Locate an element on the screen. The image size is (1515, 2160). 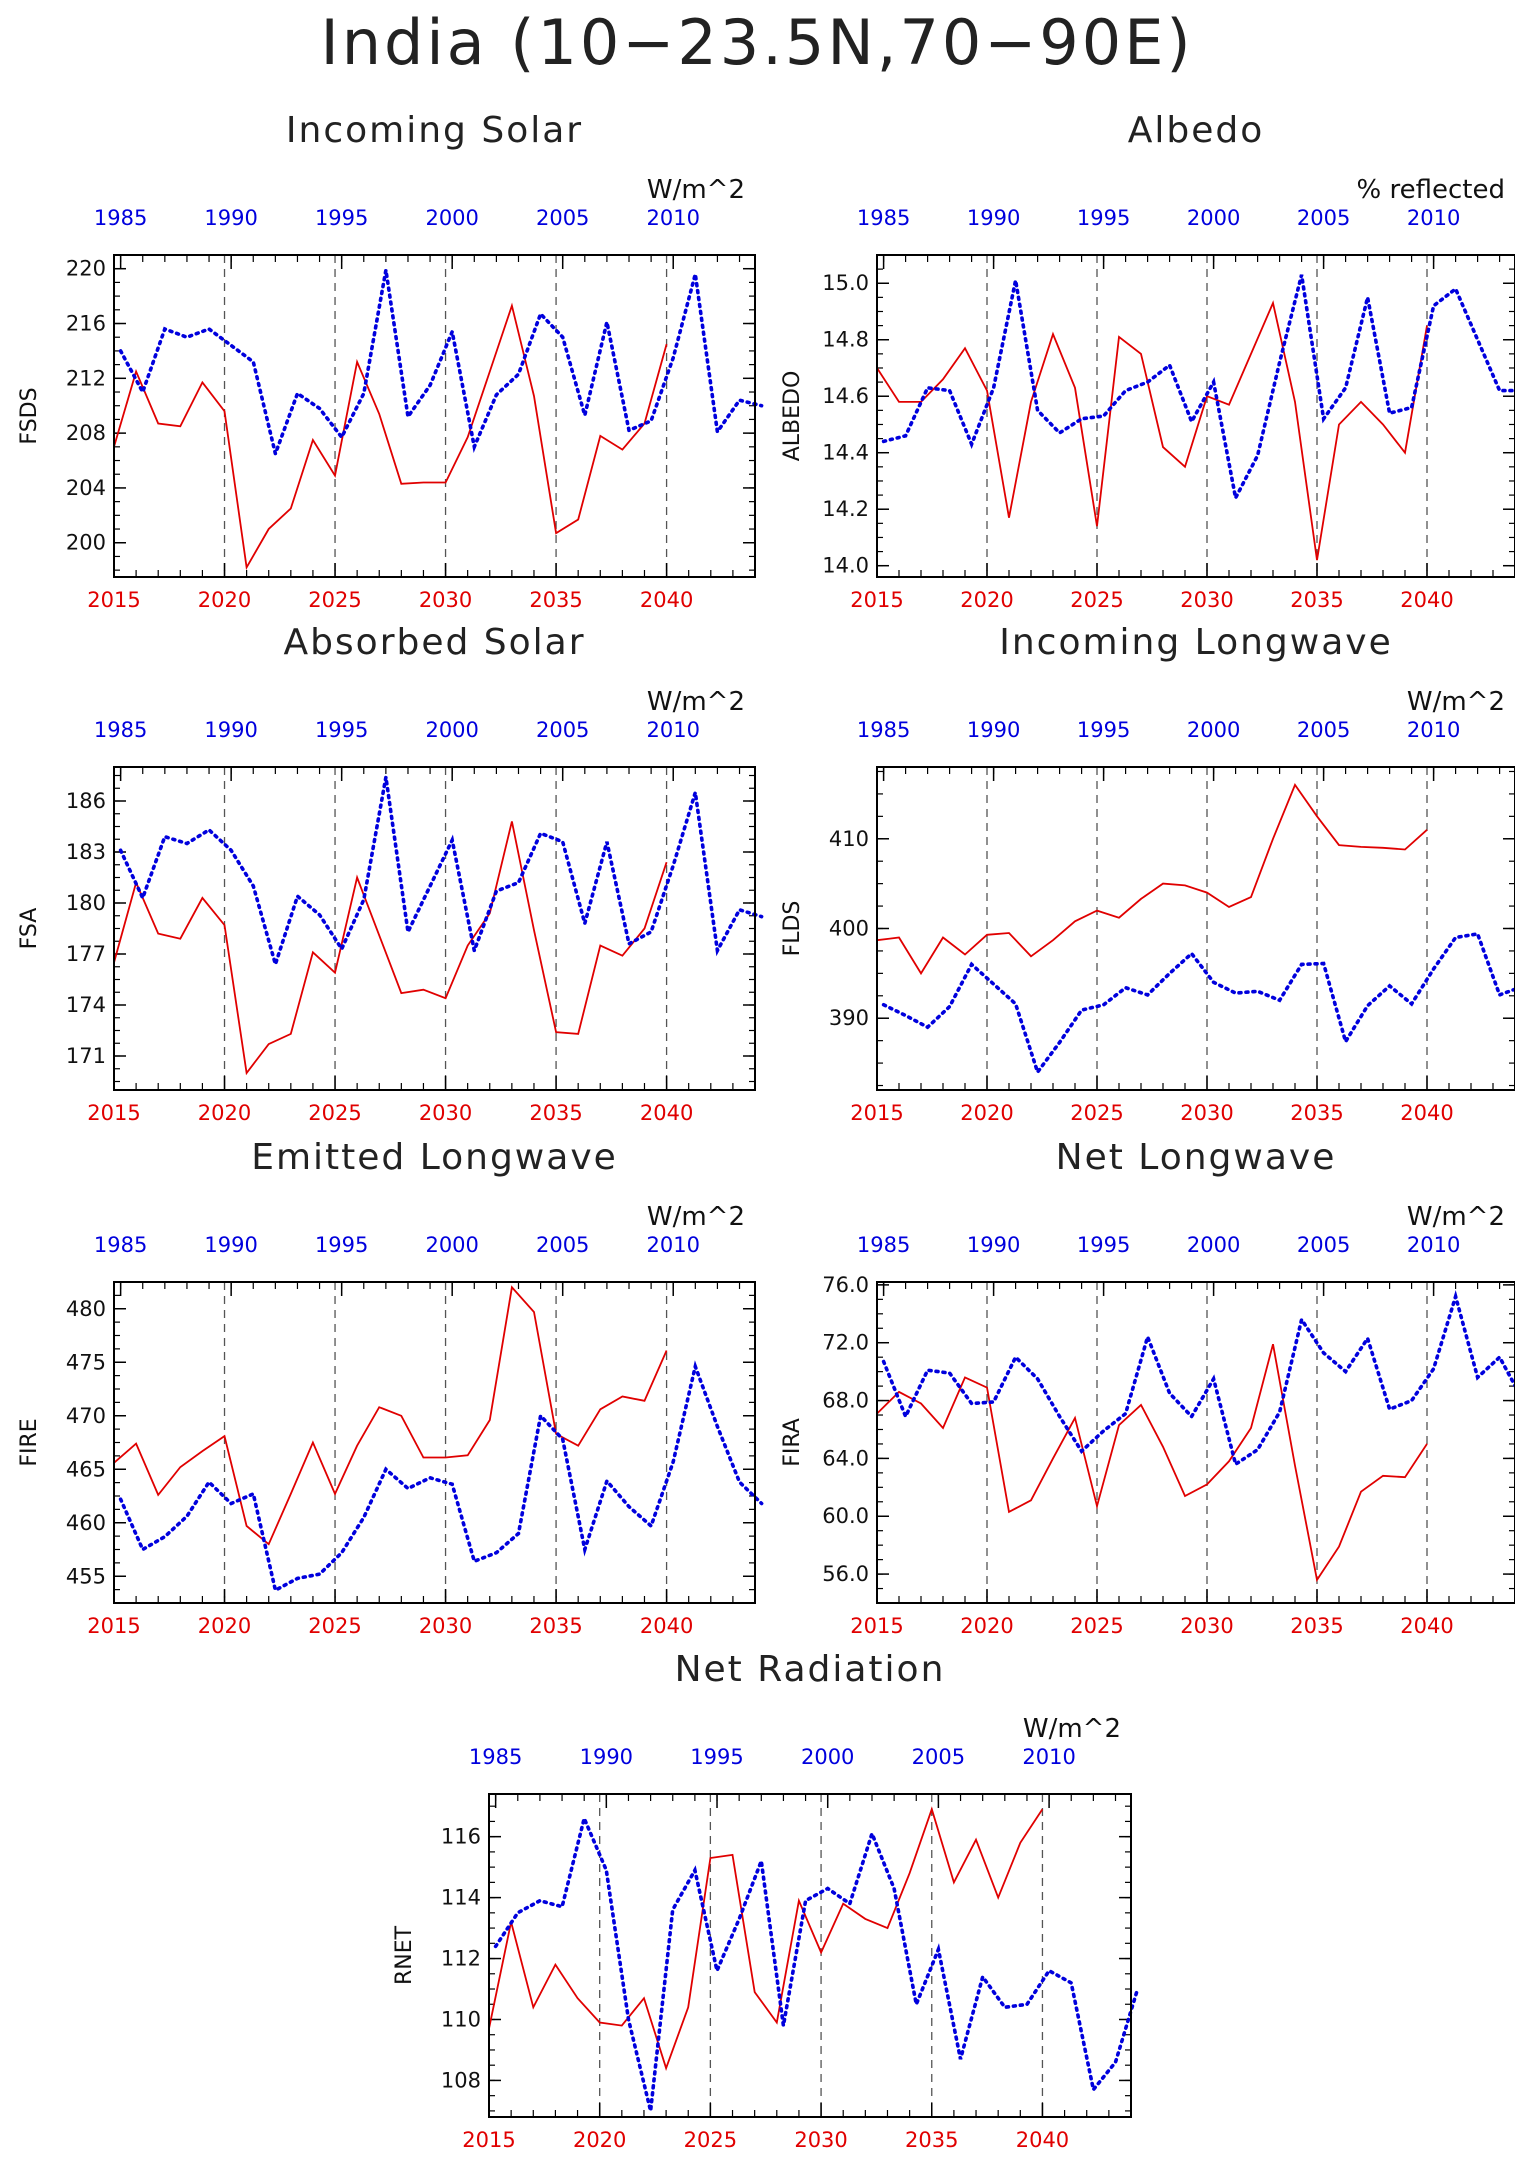
y-tick-label: 15.0 is located at coordinates (845, 283).